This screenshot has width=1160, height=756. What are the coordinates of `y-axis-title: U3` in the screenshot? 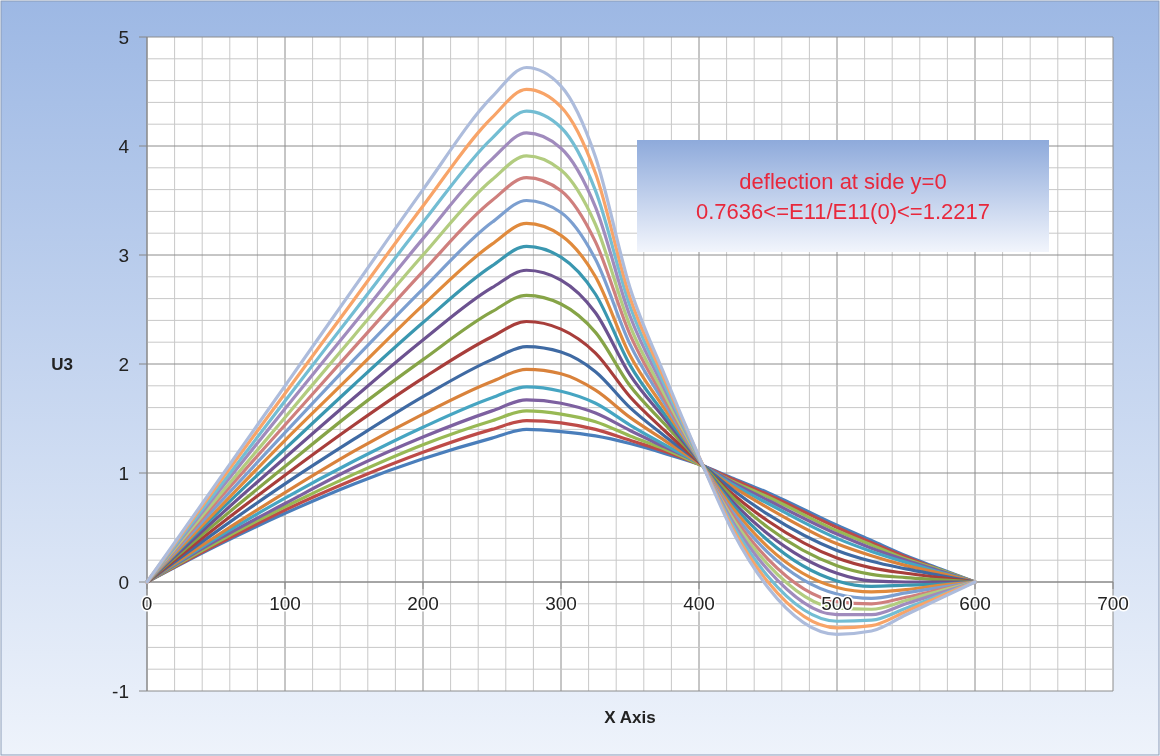 It's located at (62, 364).